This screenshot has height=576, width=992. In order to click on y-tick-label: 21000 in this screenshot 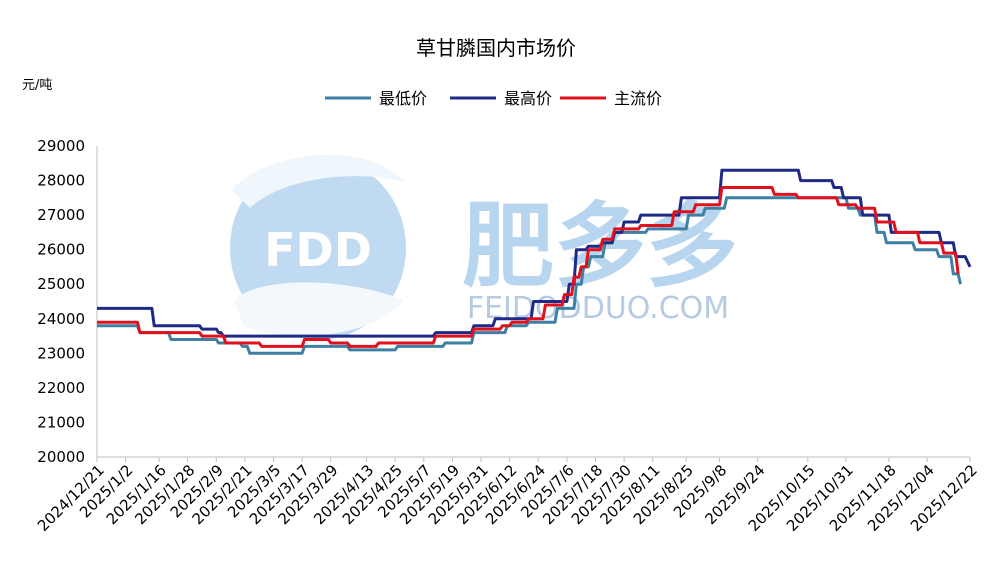, I will do `click(61, 422)`.